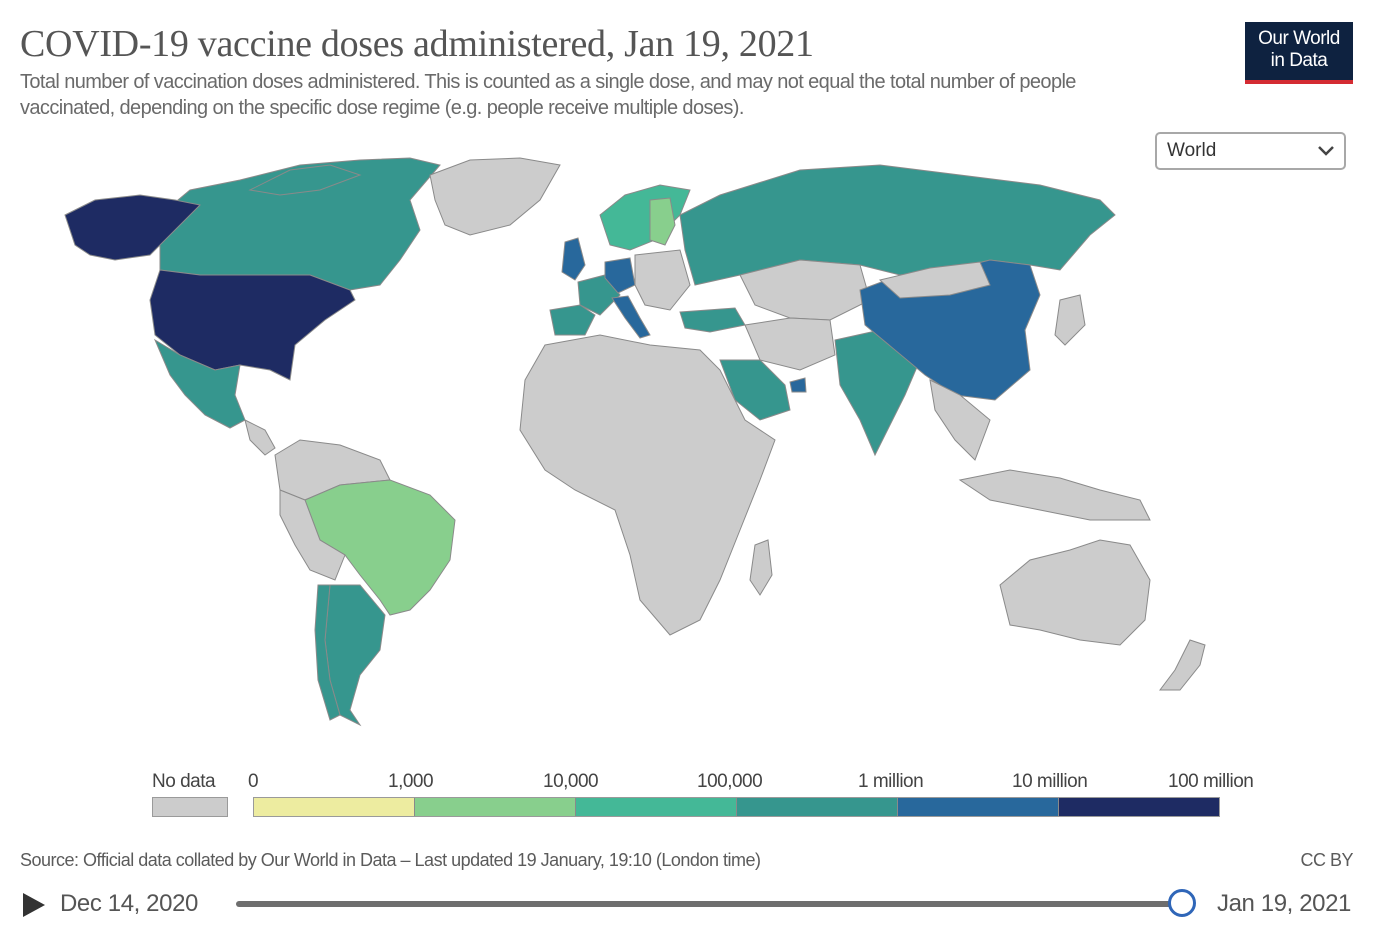 This screenshot has height=927, width=1375. I want to click on map-central-america, so click(260, 437).